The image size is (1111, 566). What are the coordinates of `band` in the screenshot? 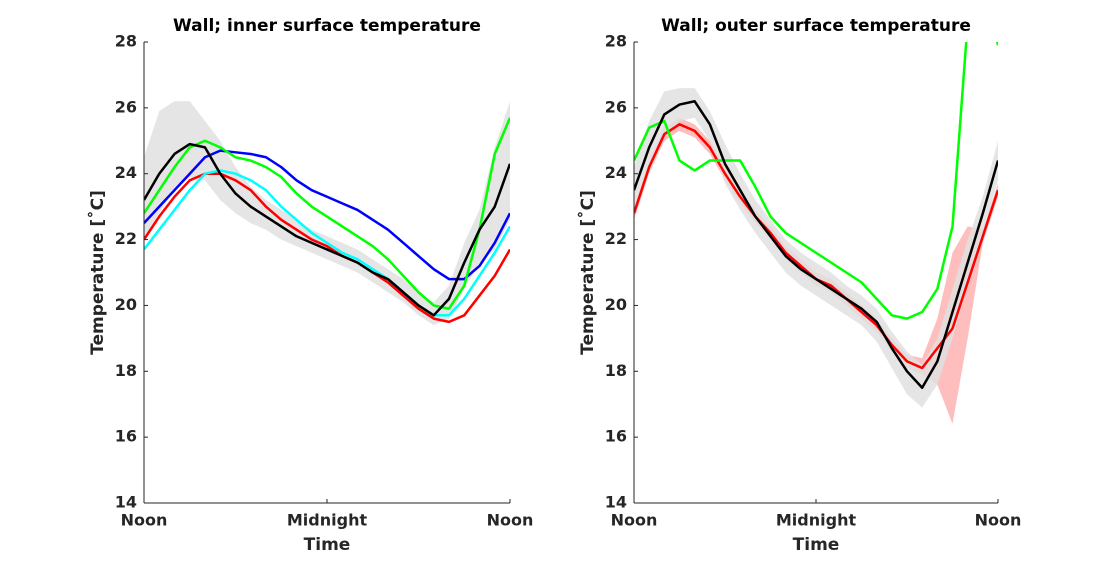 It's located at (327, 213).